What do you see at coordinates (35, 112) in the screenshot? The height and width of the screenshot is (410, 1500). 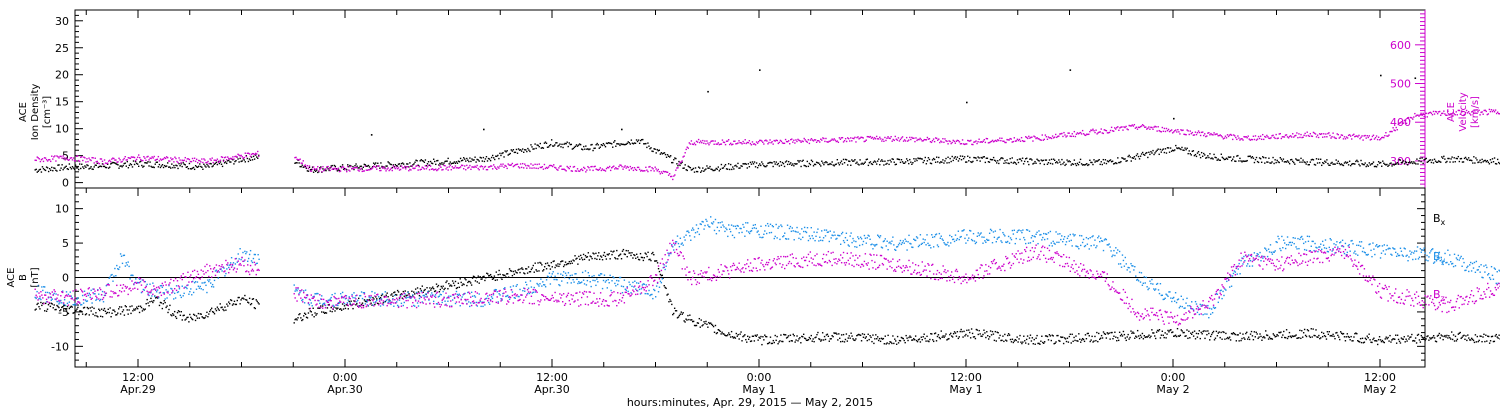 I see `density-axis-label: ACE Ion Density [cm⁻³]` at bounding box center [35, 112].